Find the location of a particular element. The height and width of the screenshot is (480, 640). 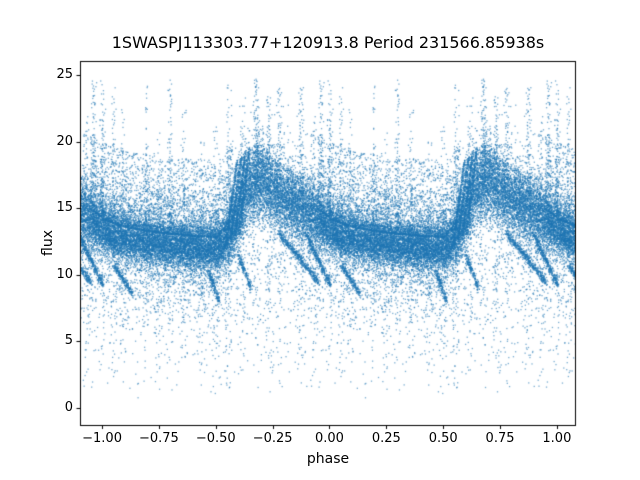

x-tick-label: 1.00 is located at coordinates (557, 438).